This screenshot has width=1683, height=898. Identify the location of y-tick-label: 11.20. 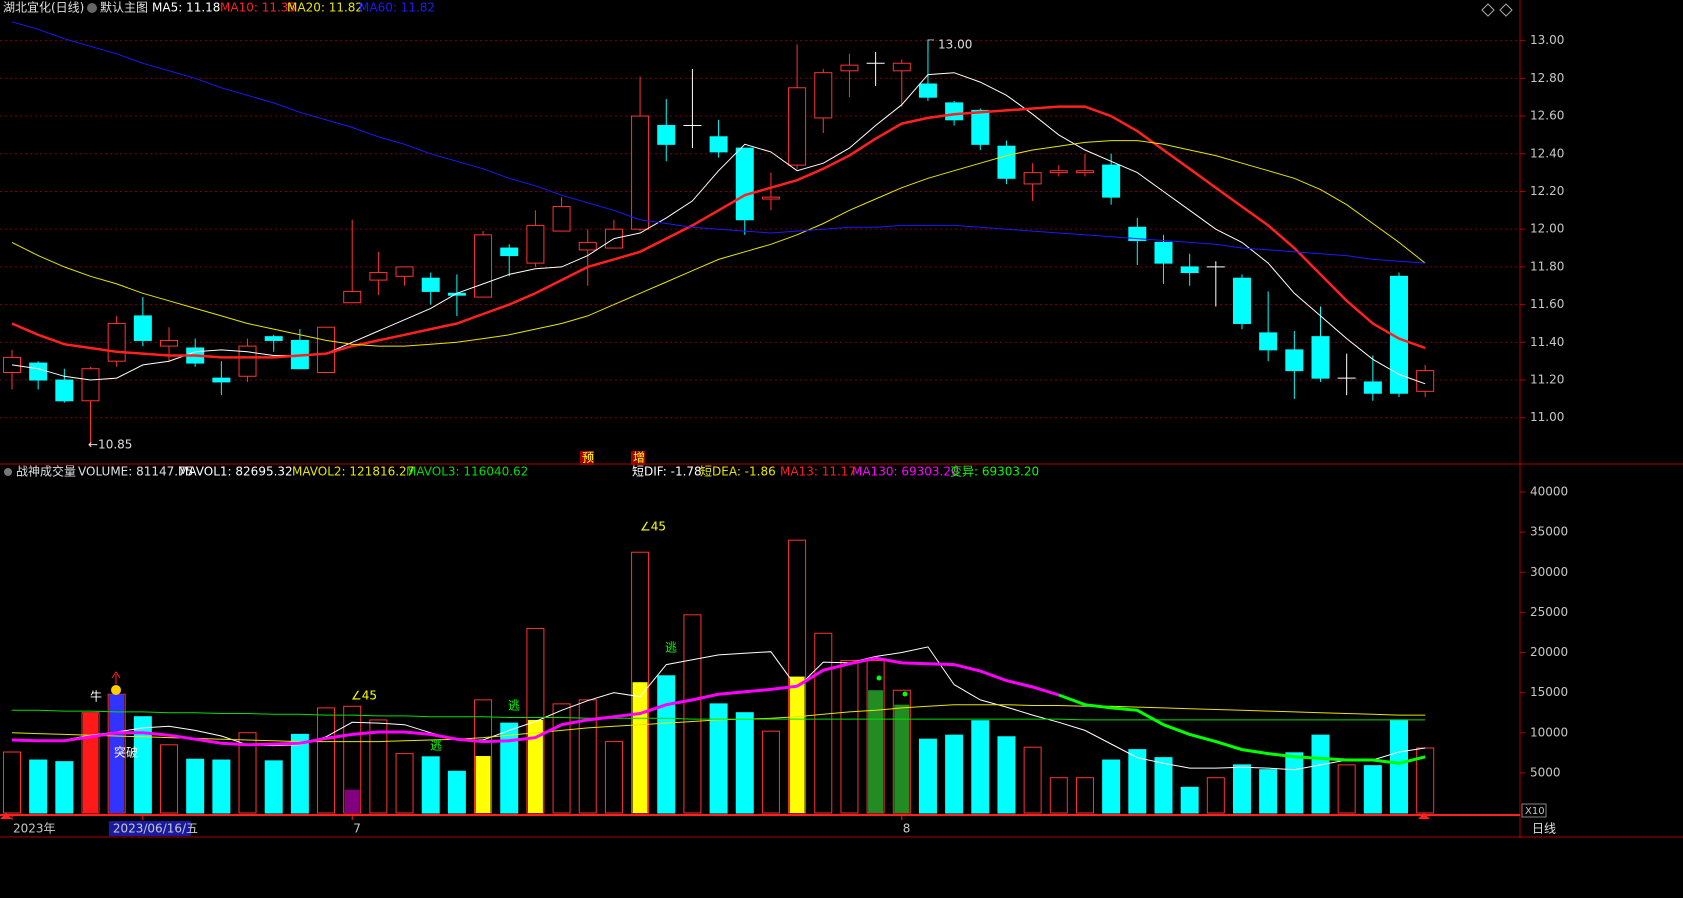
(1547, 380).